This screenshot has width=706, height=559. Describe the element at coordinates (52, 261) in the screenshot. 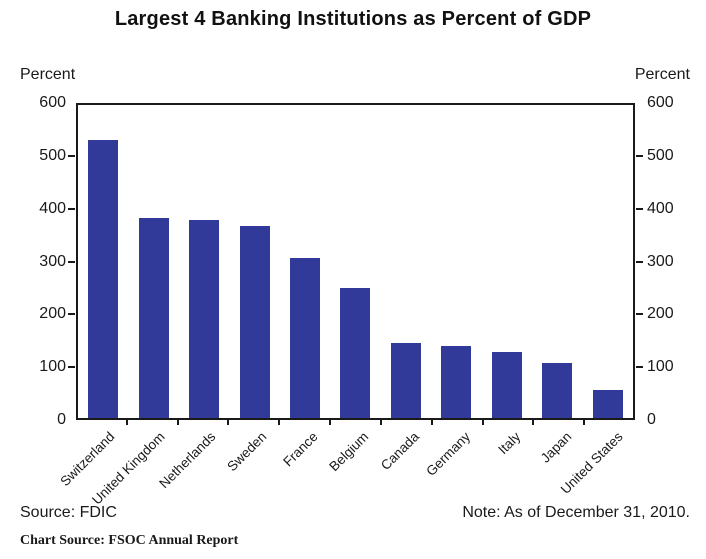

I see `ytick-left-300: 300` at that location.